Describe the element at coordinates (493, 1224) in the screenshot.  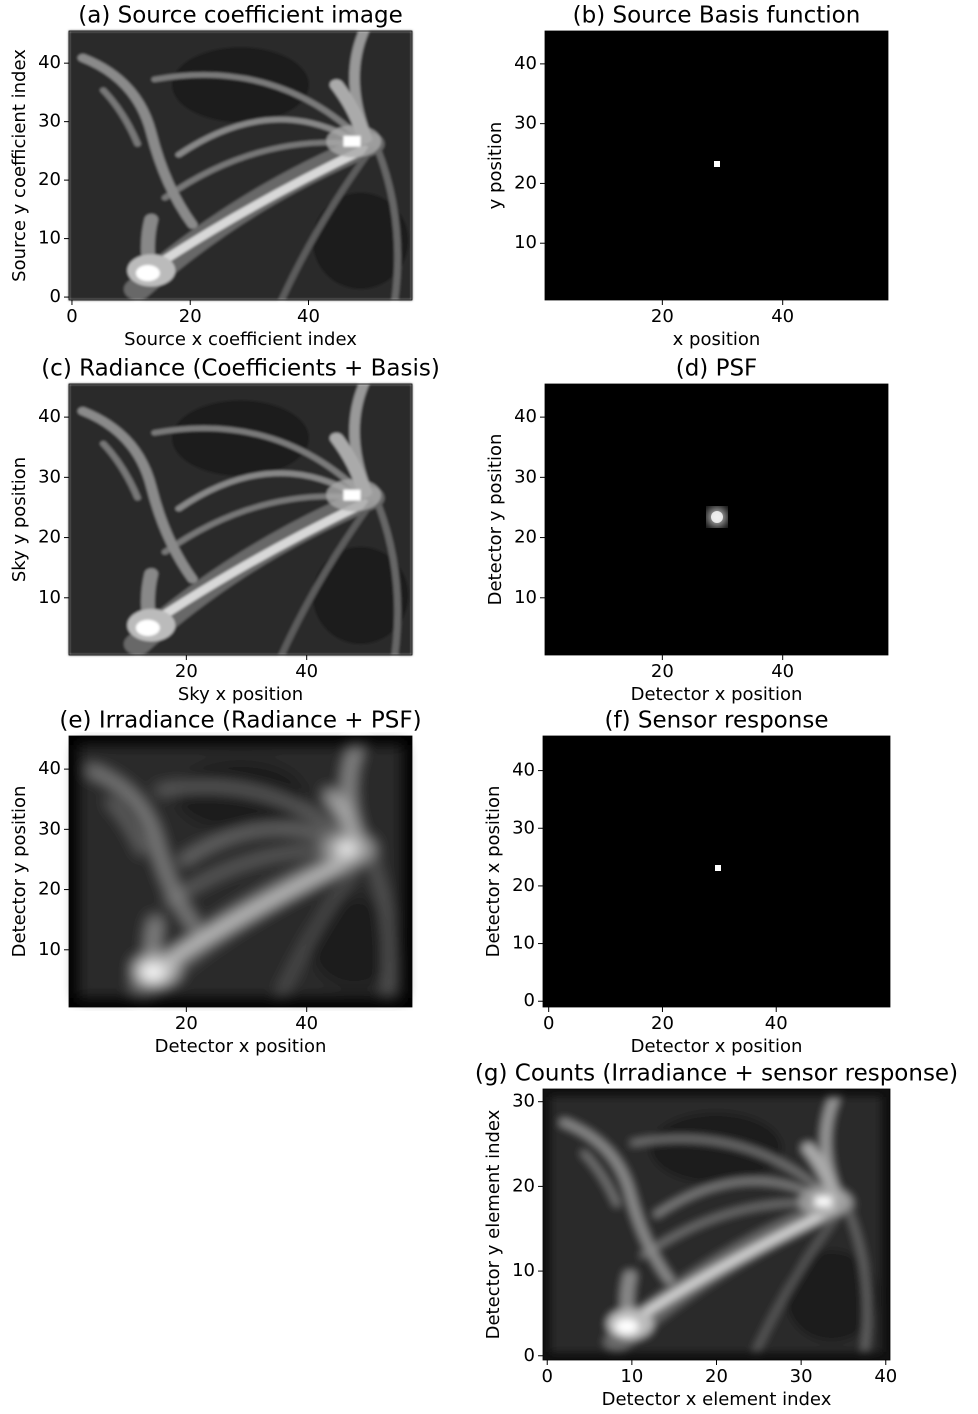
I see `y-axis-label: Detector y element index` at that location.